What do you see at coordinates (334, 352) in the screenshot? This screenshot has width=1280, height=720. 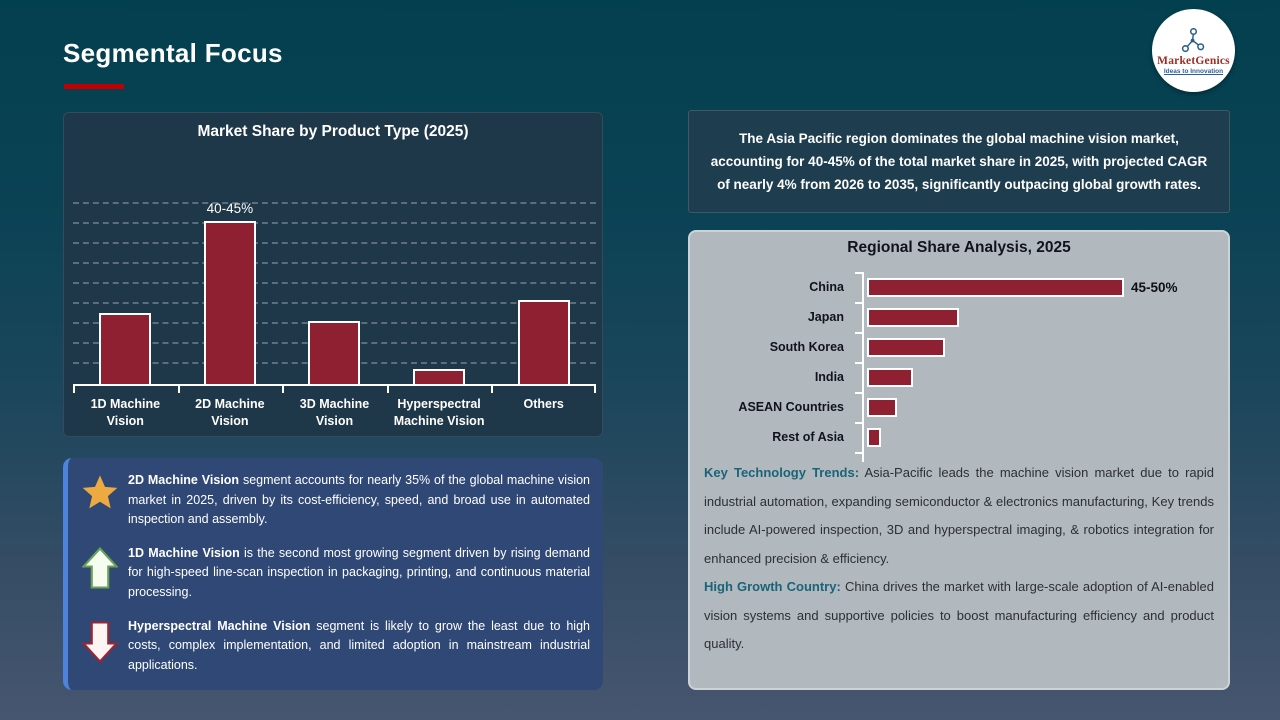 I see `bar-3d-machine-vision` at bounding box center [334, 352].